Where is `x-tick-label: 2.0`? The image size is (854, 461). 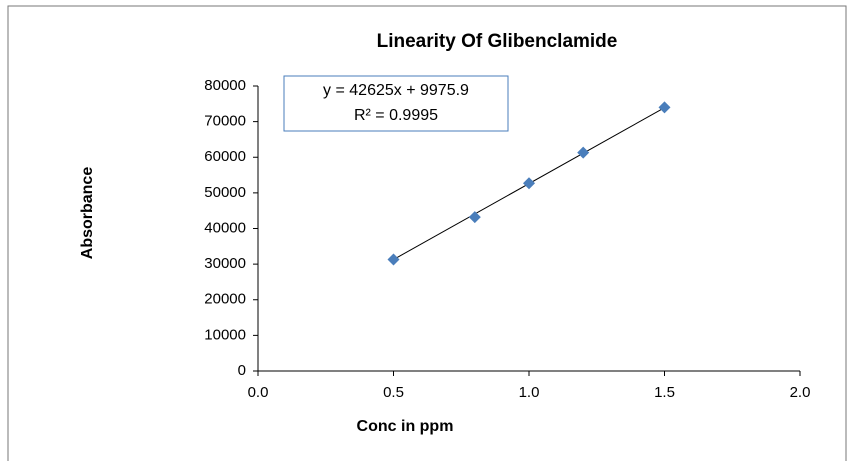 x-tick-label: 2.0 is located at coordinates (800, 392).